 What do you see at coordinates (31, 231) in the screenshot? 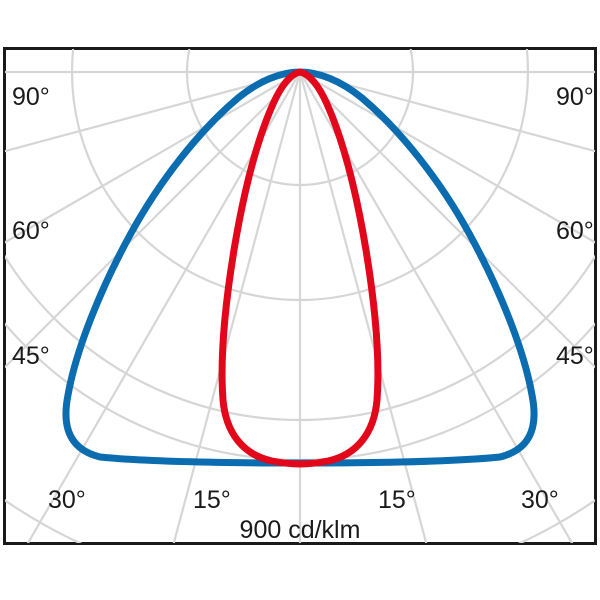
I see `angle-label-left-60: 60°` at bounding box center [31, 231].